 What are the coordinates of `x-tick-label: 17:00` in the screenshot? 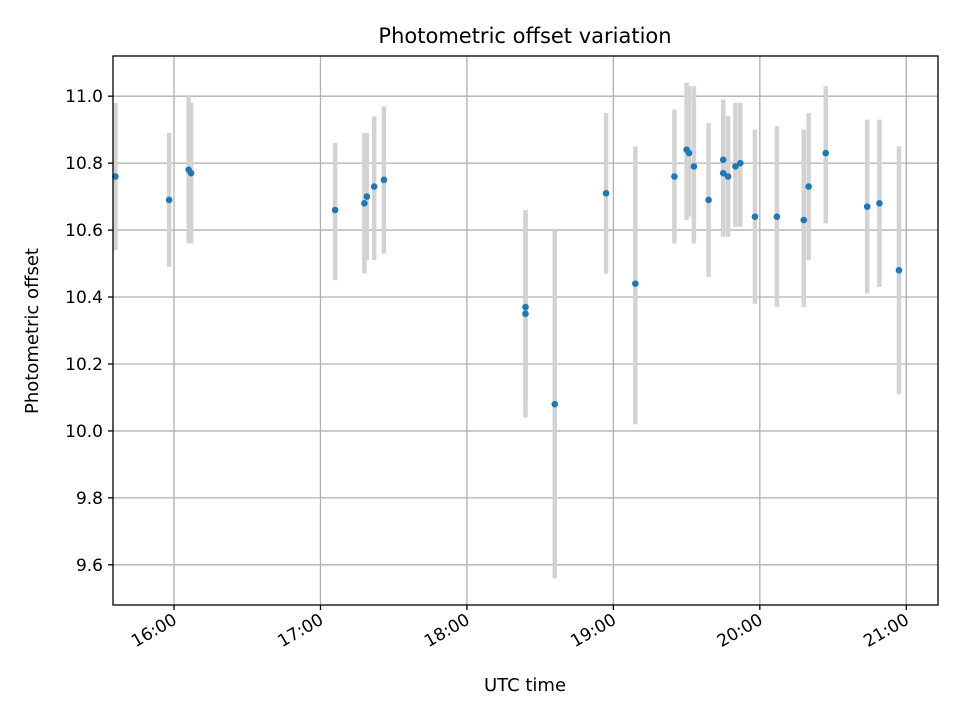 It's located at (301, 631).